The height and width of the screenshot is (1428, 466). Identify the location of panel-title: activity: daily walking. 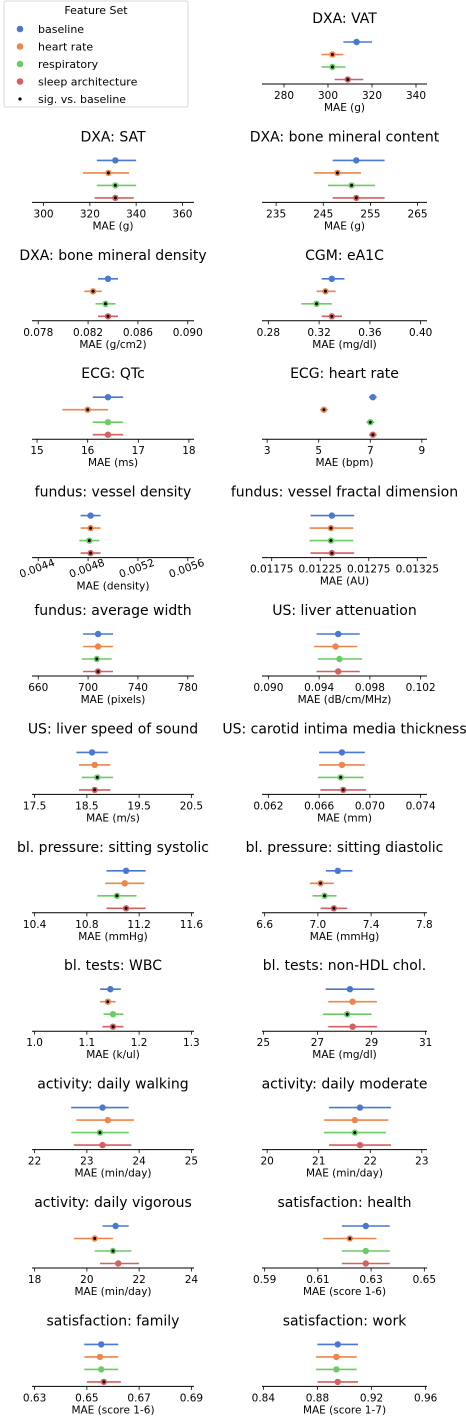
(112, 1085).